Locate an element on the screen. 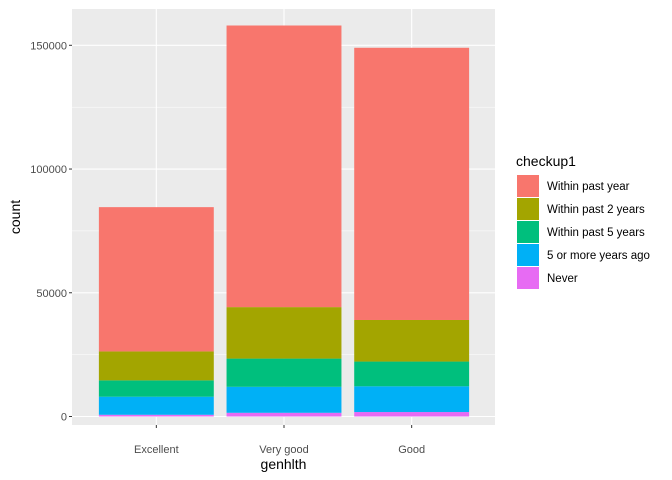 The width and height of the screenshot is (672, 480). y-axis: 0 50000 100000 150000 is located at coordinates (51, 232).